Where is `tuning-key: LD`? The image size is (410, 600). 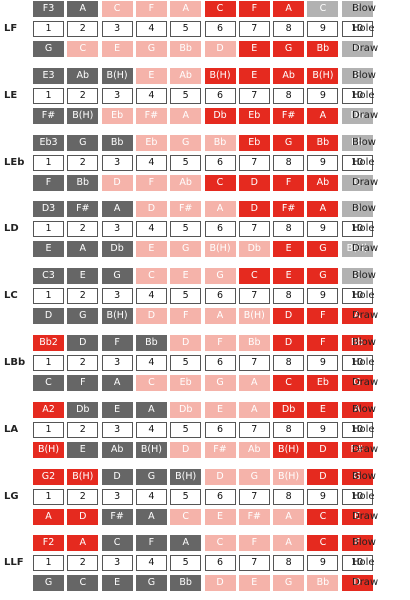
tuning-key: LD is located at coordinates (11, 229).